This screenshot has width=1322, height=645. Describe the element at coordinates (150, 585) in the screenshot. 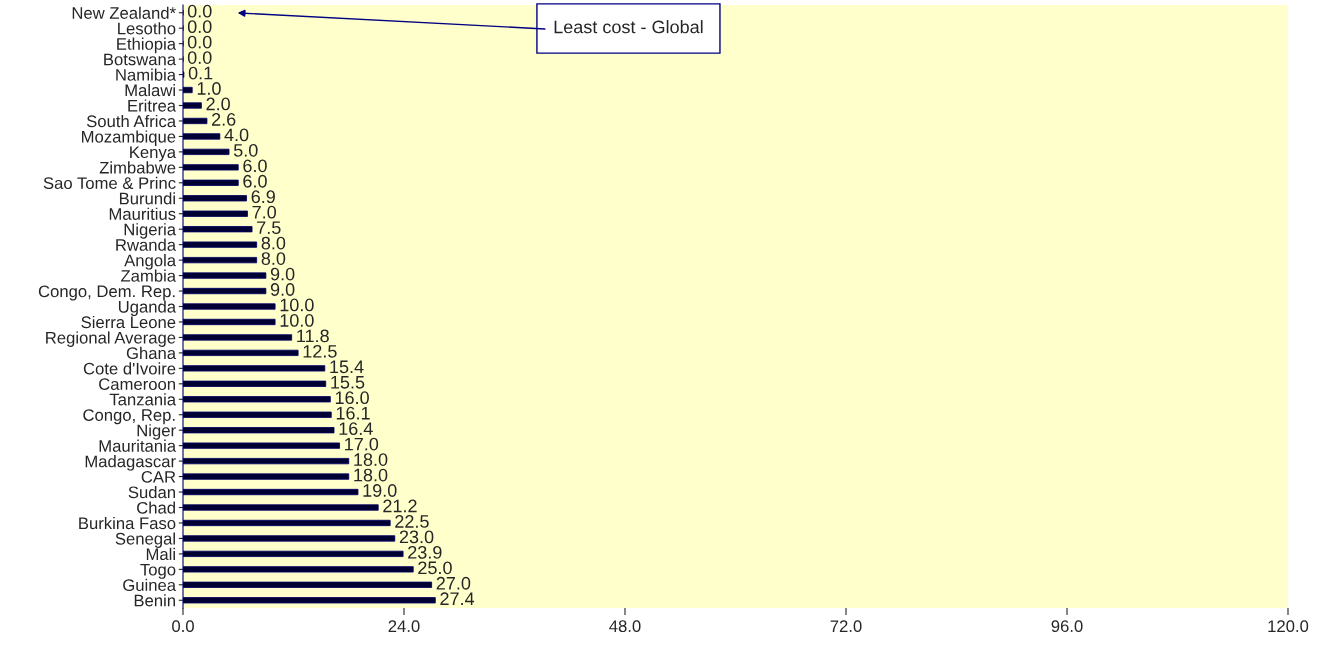

I see `y-tick-label: Guinea` at that location.